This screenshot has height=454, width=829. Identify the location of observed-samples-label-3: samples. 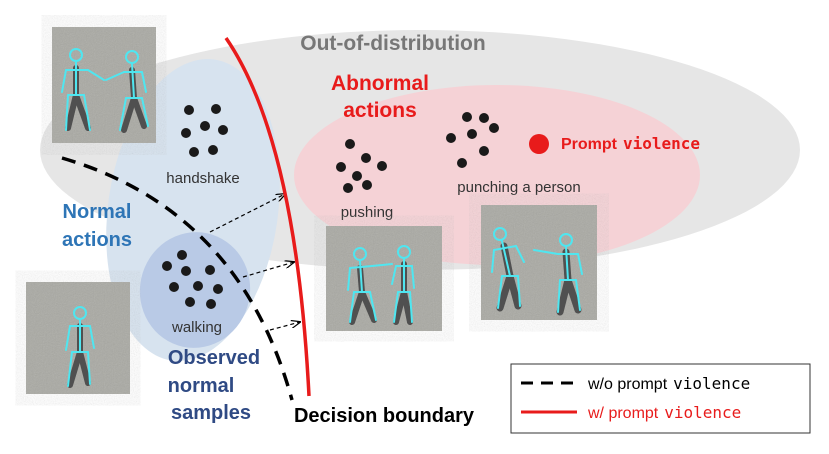
(211, 413).